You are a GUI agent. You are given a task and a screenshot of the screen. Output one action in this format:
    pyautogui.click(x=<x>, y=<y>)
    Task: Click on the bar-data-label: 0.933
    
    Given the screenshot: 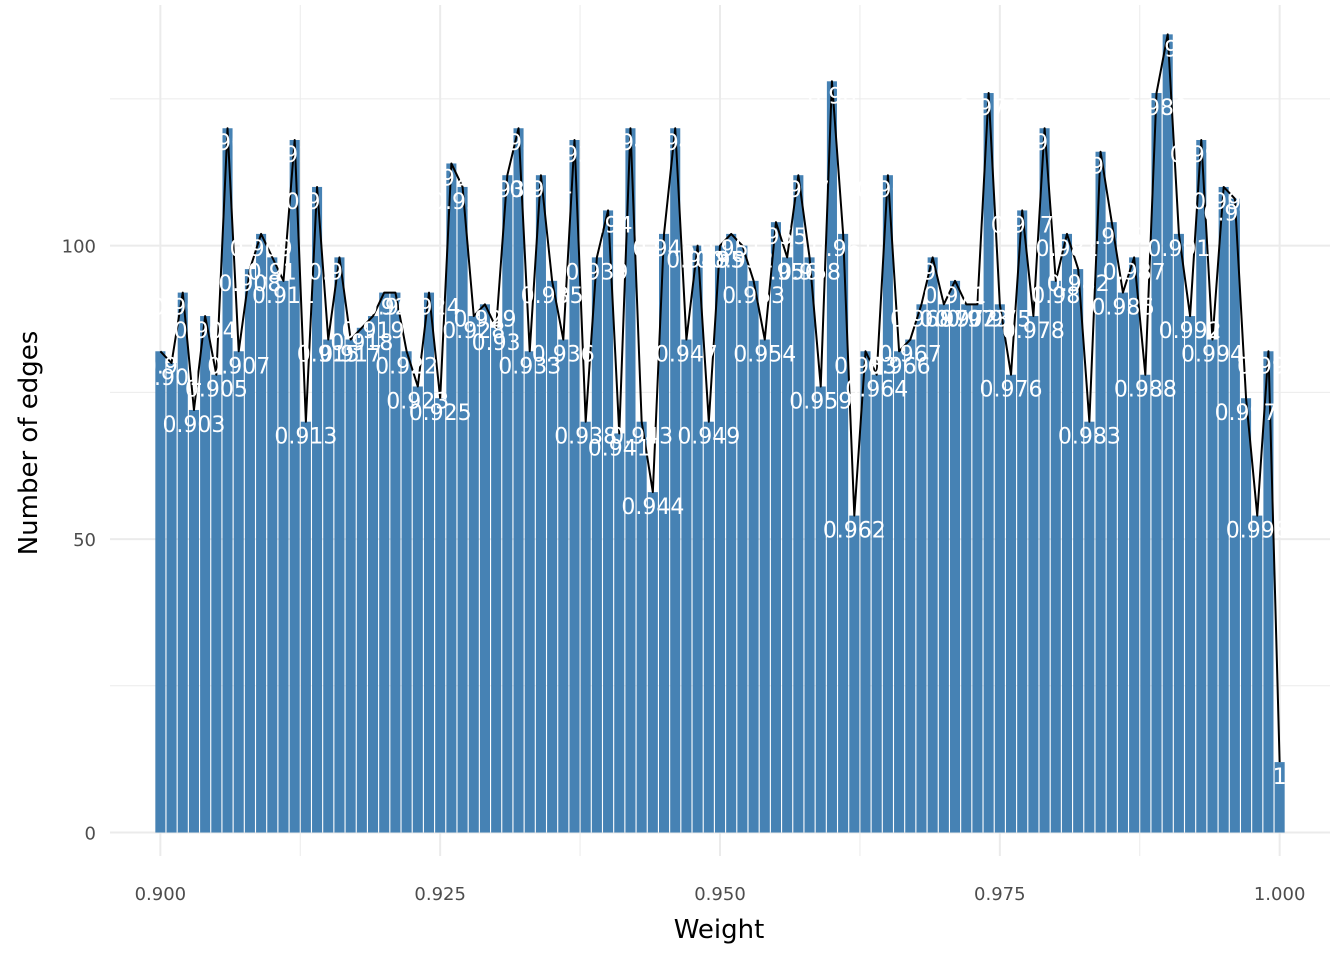 What is the action you would take?
    pyautogui.click(x=529, y=366)
    